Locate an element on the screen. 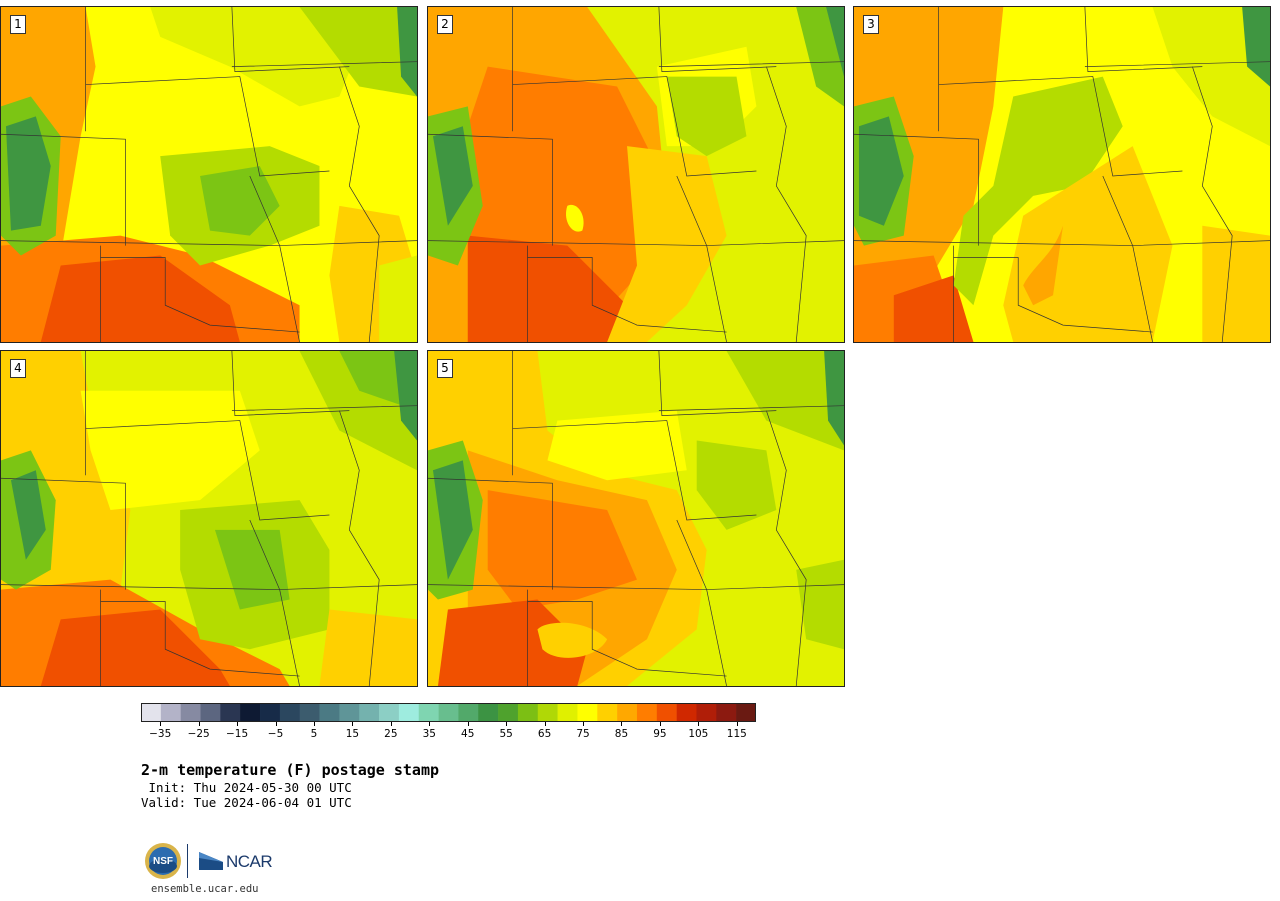 Image resolution: width=1280 pixels, height=901 pixels. colorbar-tick-label: 95 is located at coordinates (660, 734).